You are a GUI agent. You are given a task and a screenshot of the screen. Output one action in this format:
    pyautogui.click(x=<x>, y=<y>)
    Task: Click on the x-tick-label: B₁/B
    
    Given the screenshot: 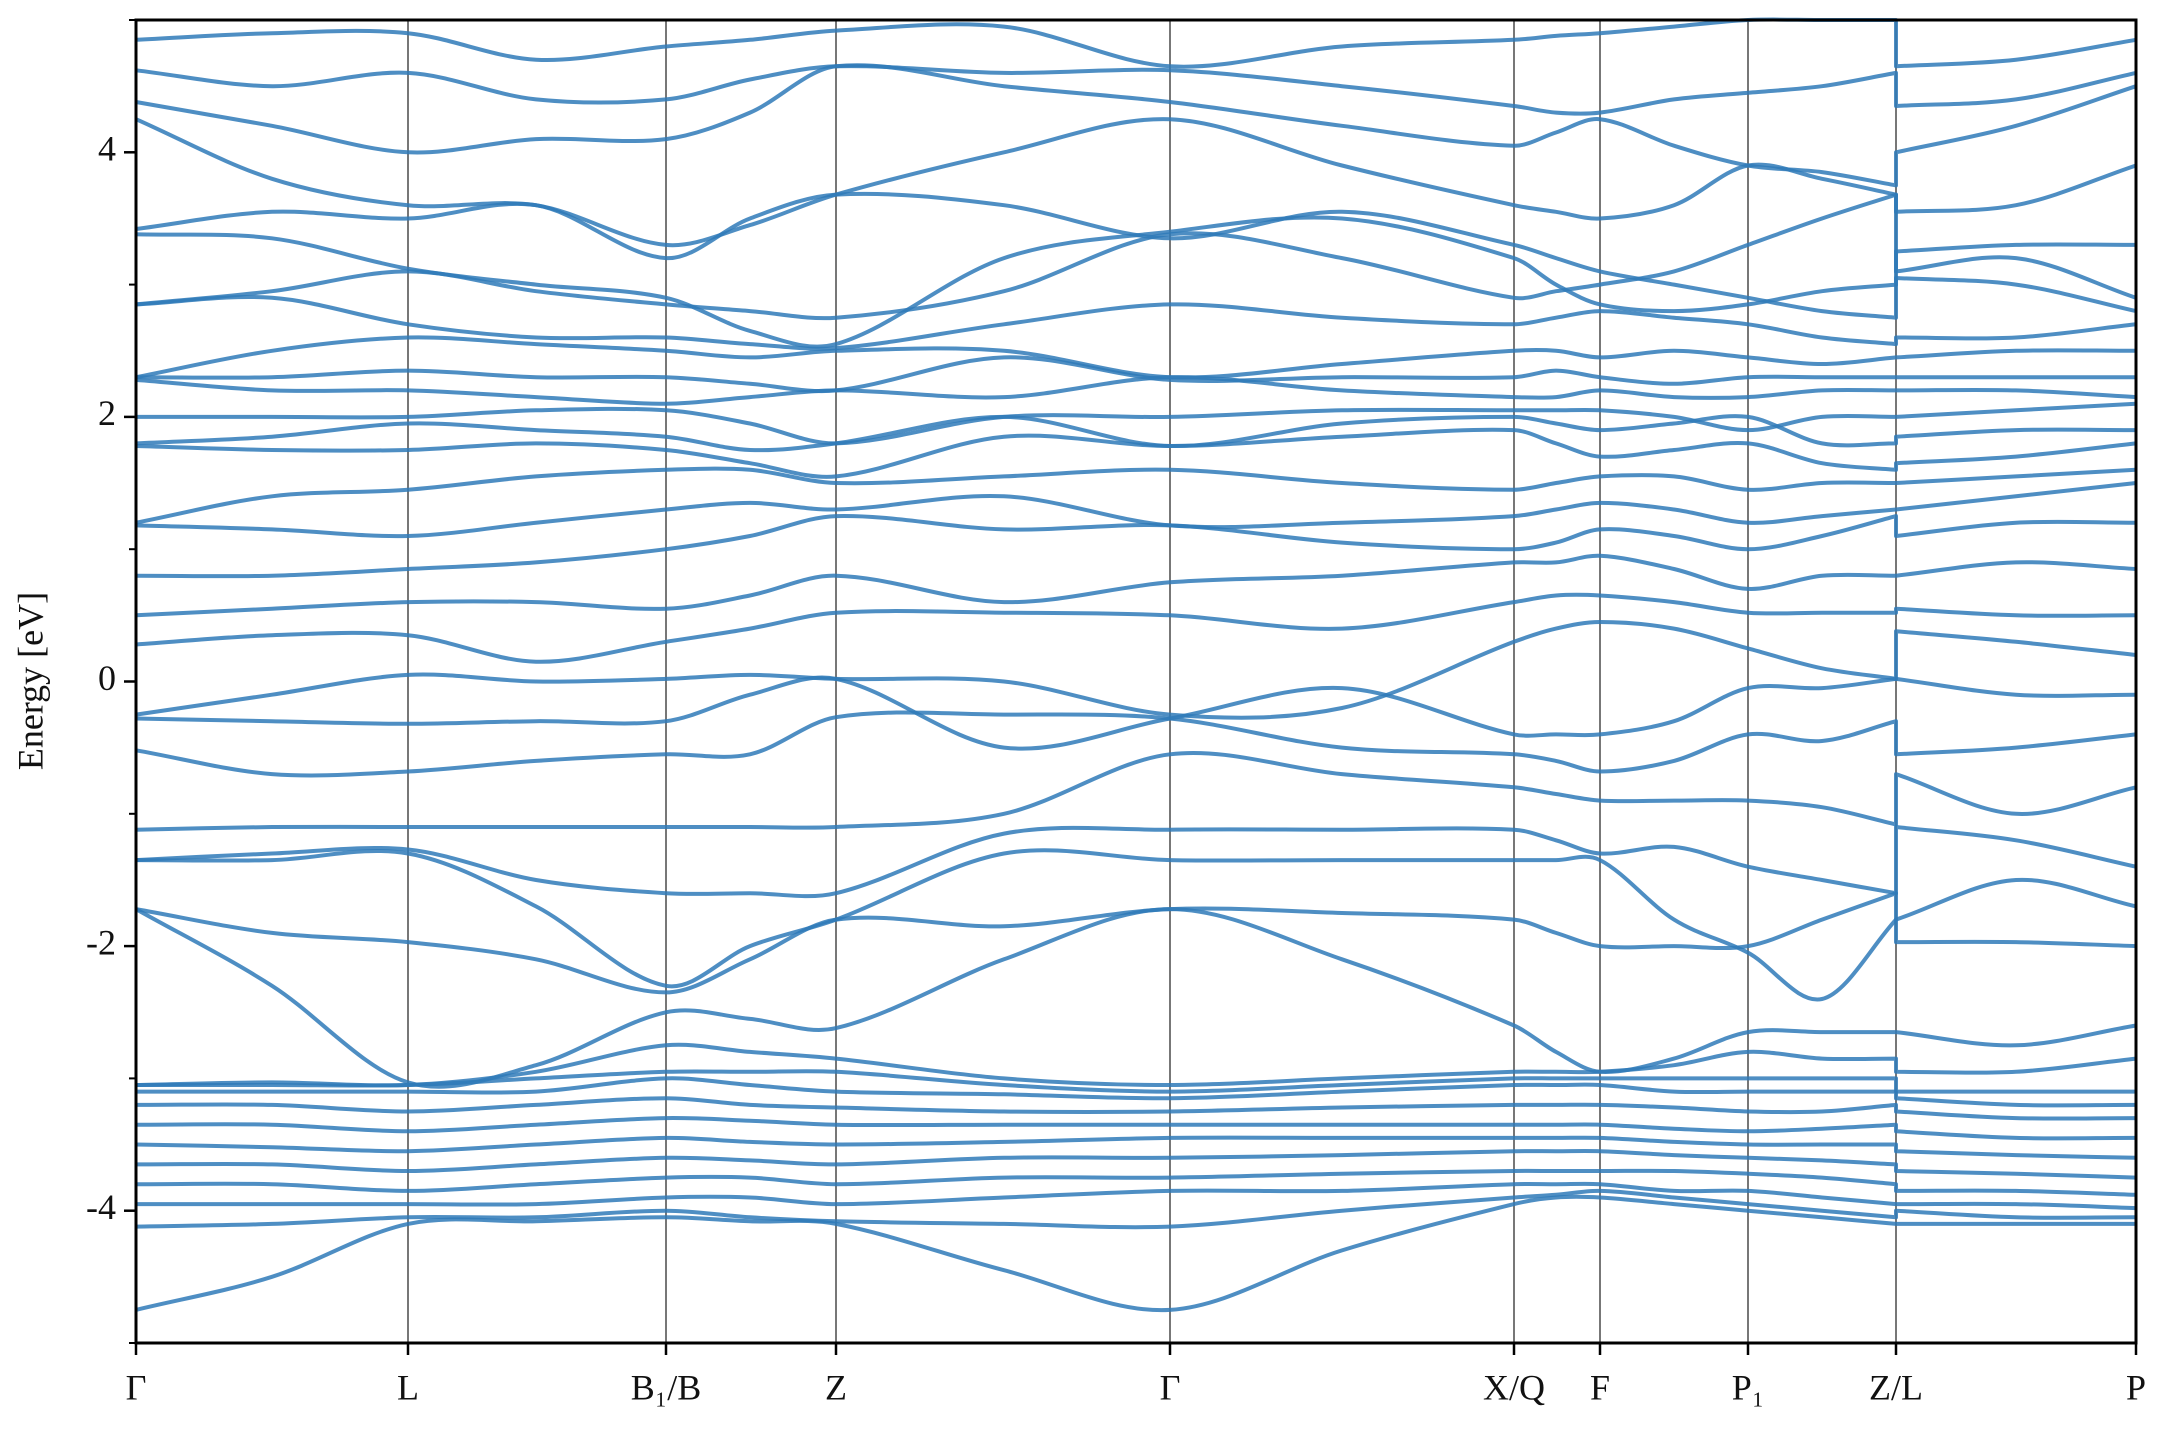 What is the action you would take?
    pyautogui.click(x=666, y=1387)
    